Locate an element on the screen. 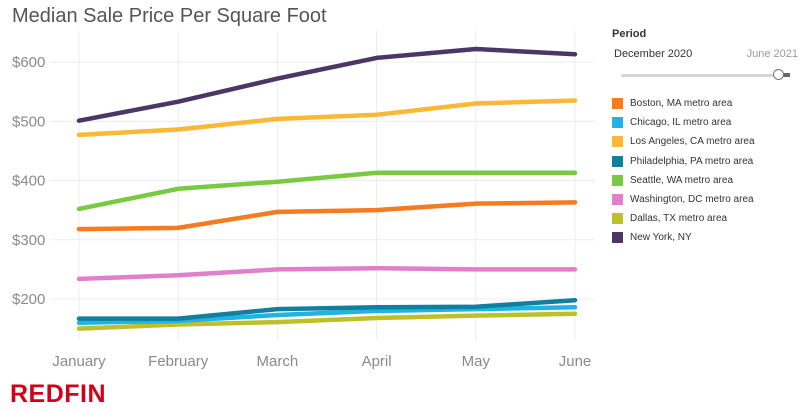 The image size is (800, 412). y-tick-label: $400 is located at coordinates (28, 181).